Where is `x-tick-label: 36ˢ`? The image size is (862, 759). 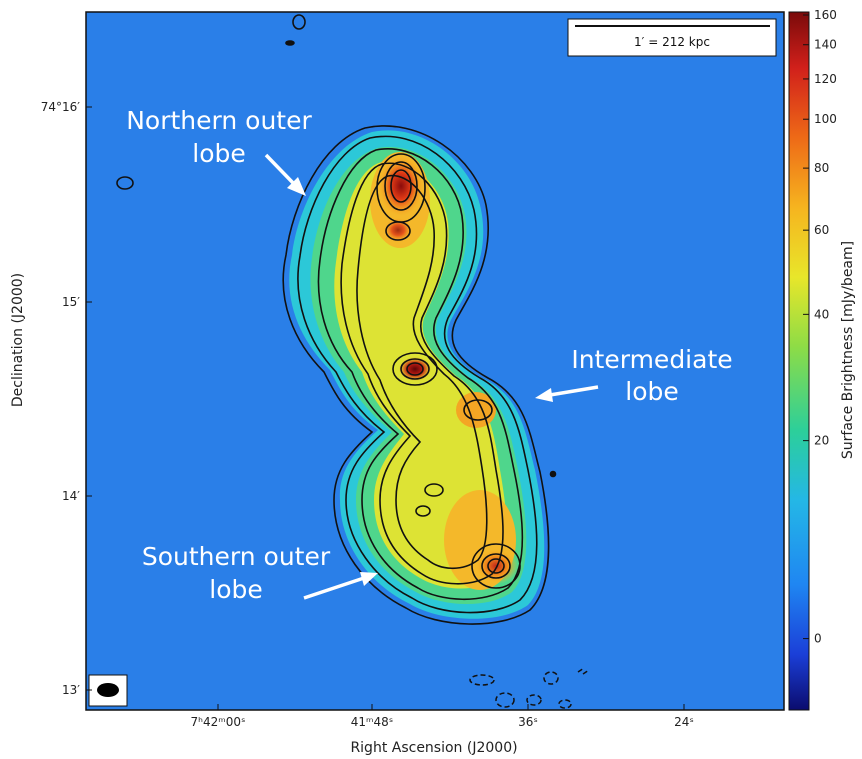 x-tick-label: 36ˢ is located at coordinates (528, 722).